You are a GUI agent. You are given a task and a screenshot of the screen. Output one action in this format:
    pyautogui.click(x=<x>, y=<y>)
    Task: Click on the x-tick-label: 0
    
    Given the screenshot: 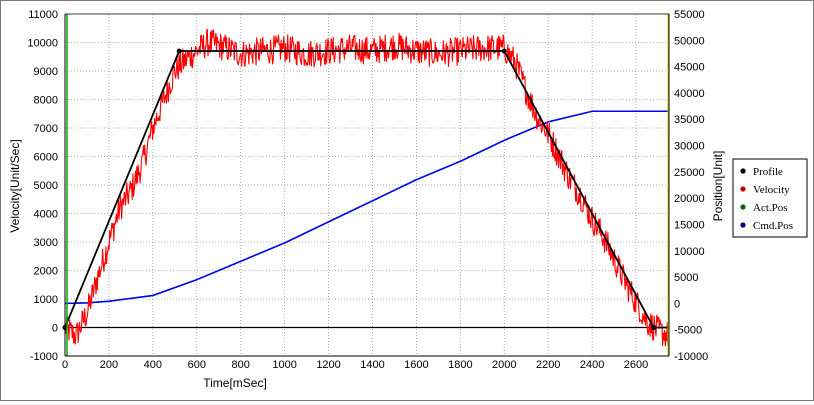 What is the action you would take?
    pyautogui.click(x=65, y=365)
    